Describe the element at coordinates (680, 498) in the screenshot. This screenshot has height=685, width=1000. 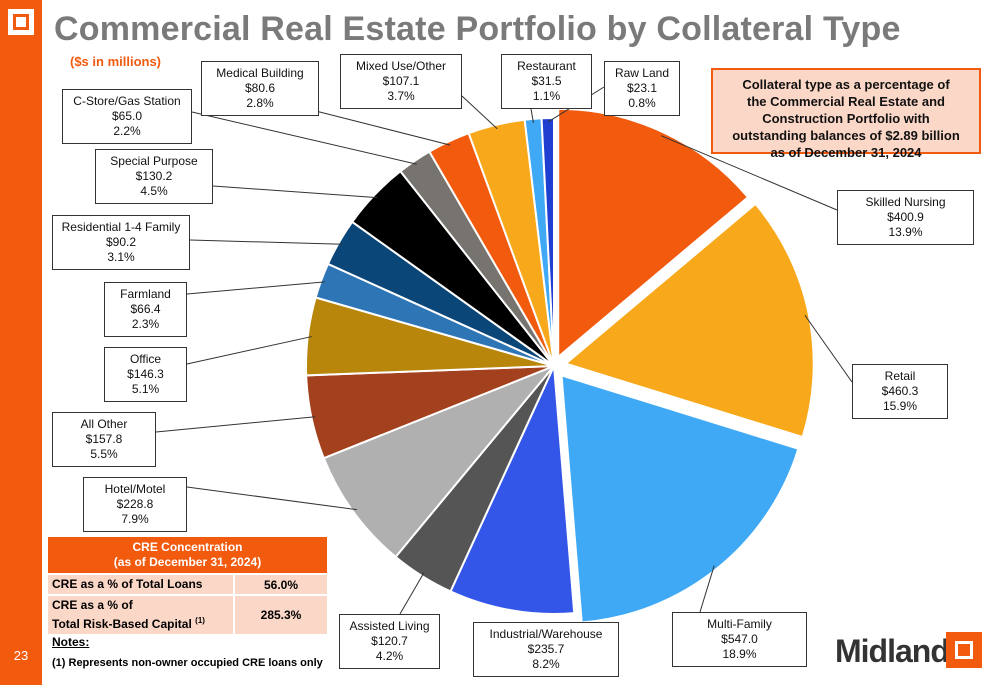
I see `pie-slice-multi-family` at that location.